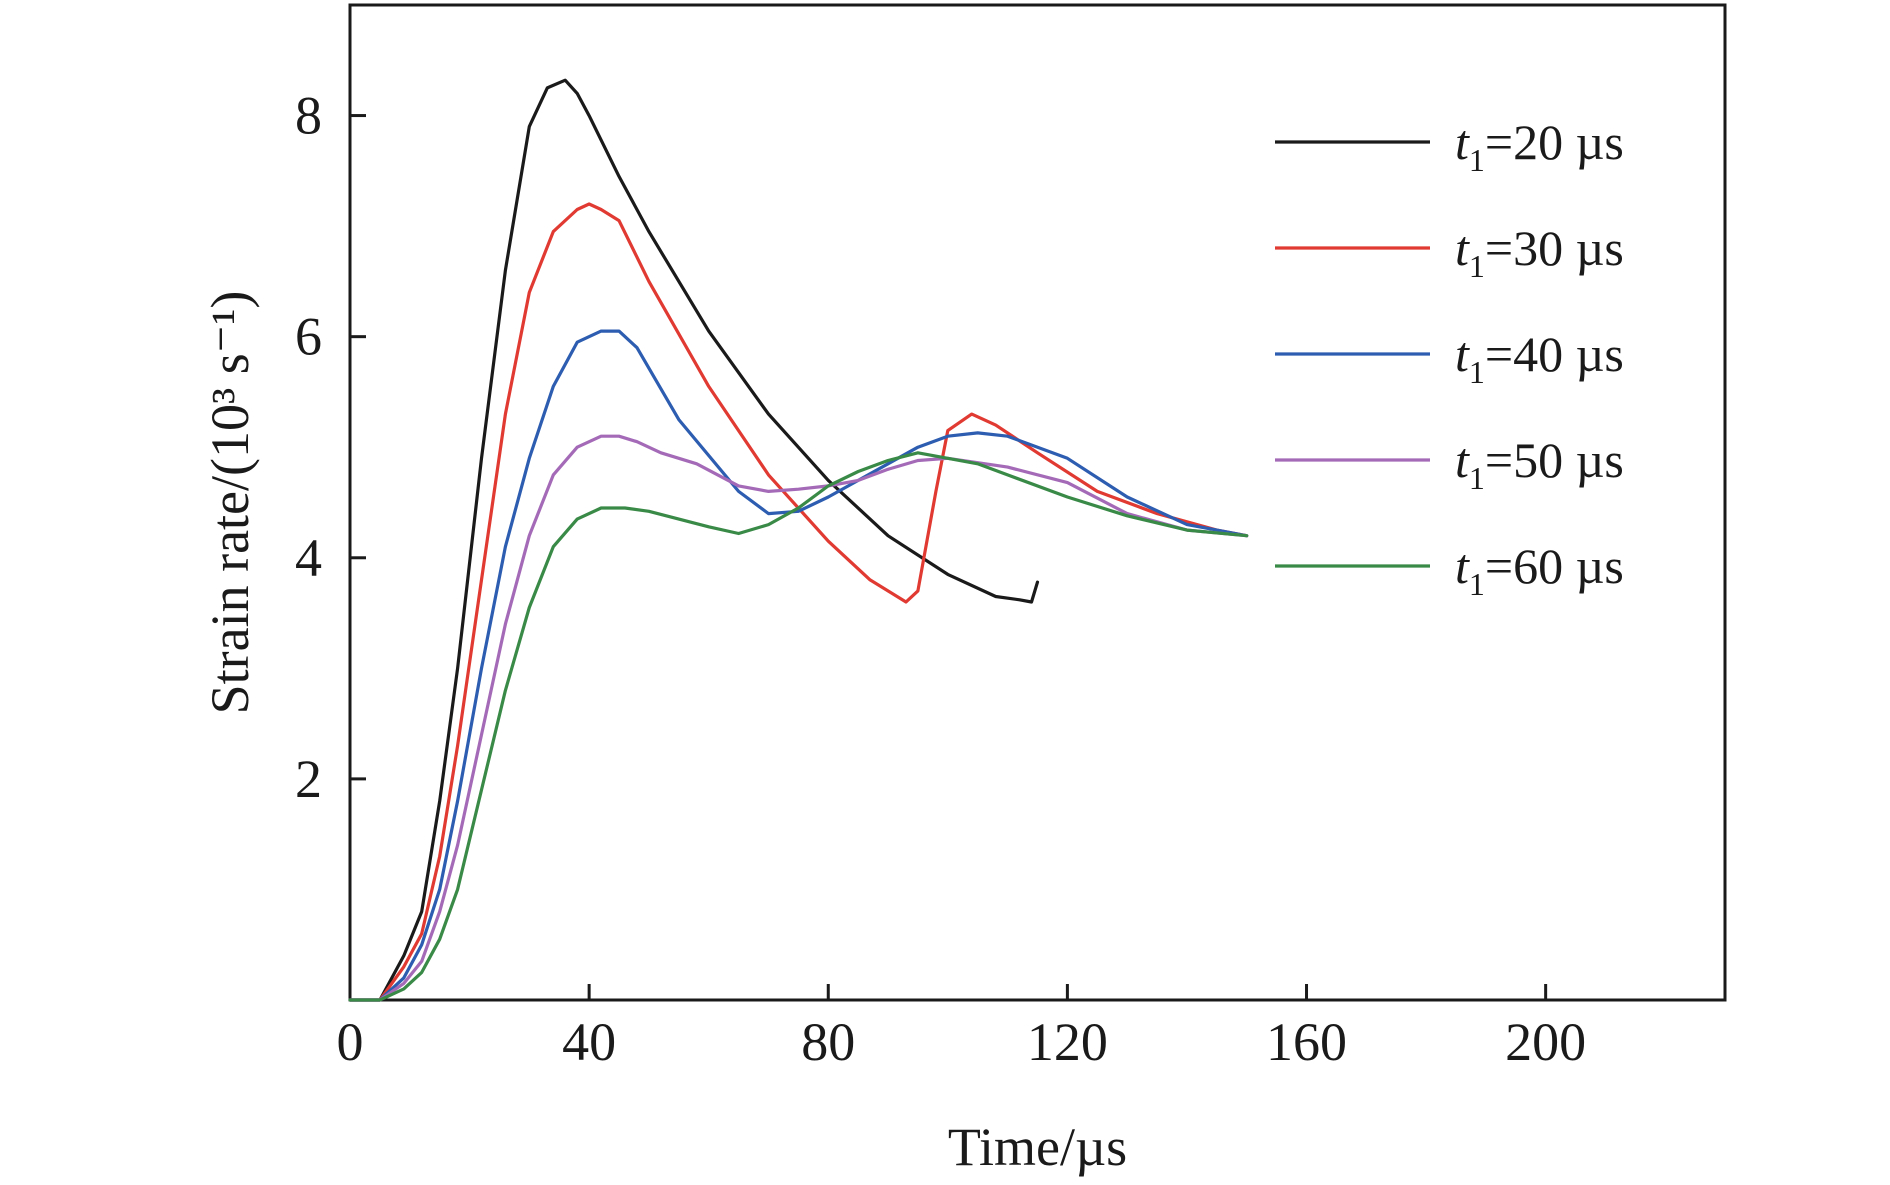 This screenshot has height=1185, width=1890. What do you see at coordinates (1539, 146) in the screenshot?
I see `legend-label-1: t1=20 µs` at bounding box center [1539, 146].